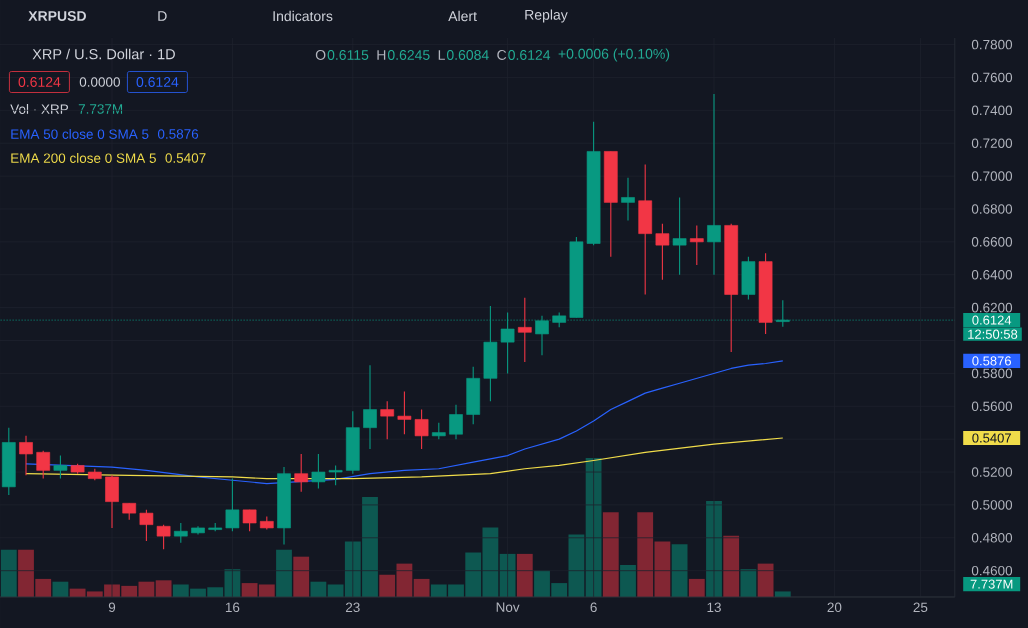 The width and height of the screenshot is (1028, 628). Describe the element at coordinates (348, 55) in the screenshot. I see `annotation: 0.6115` at that location.